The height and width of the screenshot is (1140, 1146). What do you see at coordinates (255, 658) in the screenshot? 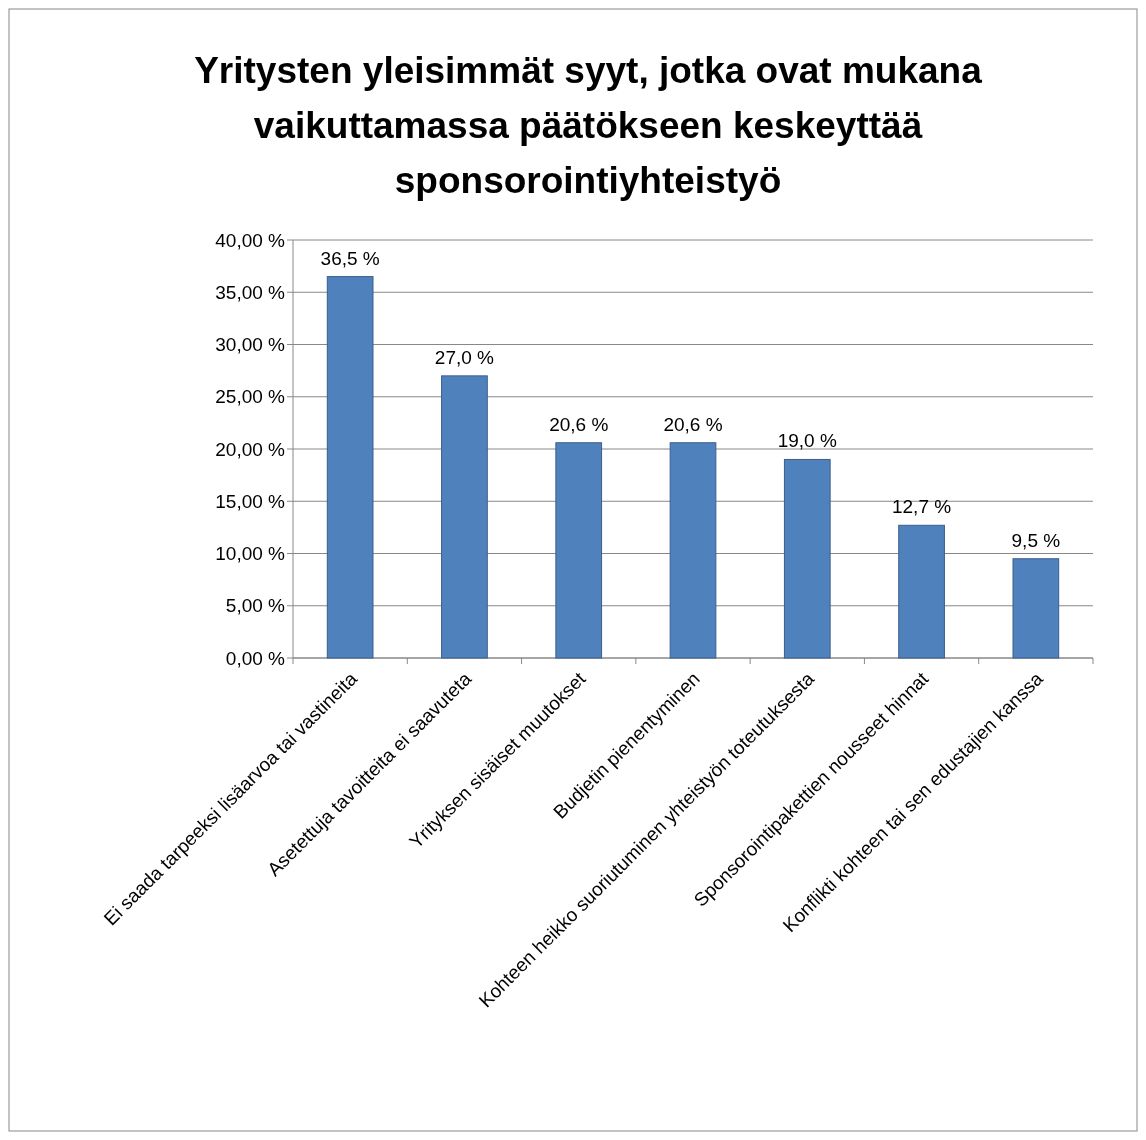
I see `y-tick-label: 0,00 %` at bounding box center [255, 658].